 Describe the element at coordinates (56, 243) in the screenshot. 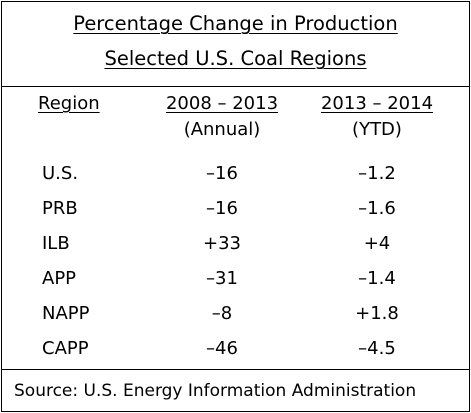

I see `row-region: ILB` at that location.